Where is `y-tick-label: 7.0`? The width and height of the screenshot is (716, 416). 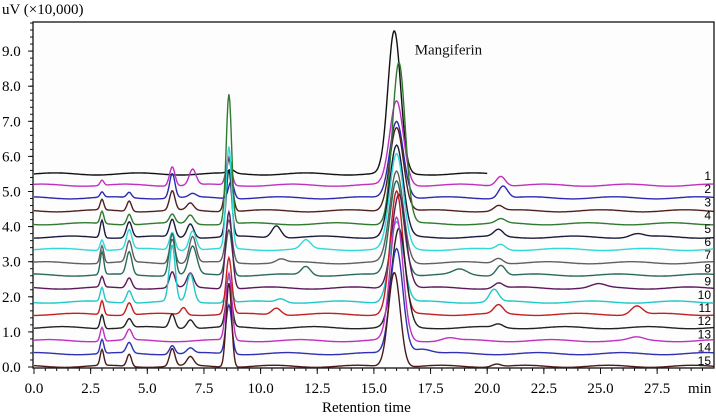
y-tick-label: 7.0 is located at coordinates (11, 122).